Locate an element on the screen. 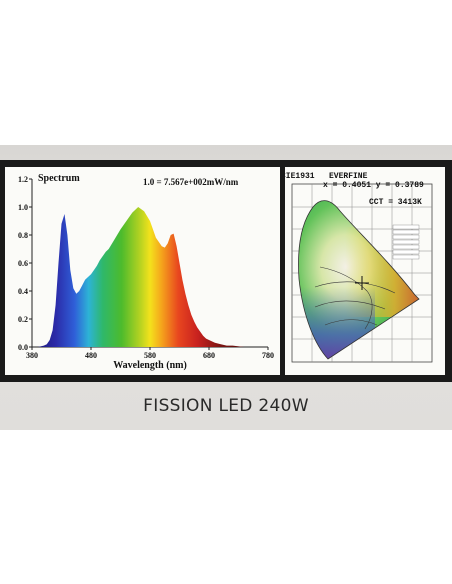 The image size is (452, 584). x-tick-label: 580 is located at coordinates (150, 355).